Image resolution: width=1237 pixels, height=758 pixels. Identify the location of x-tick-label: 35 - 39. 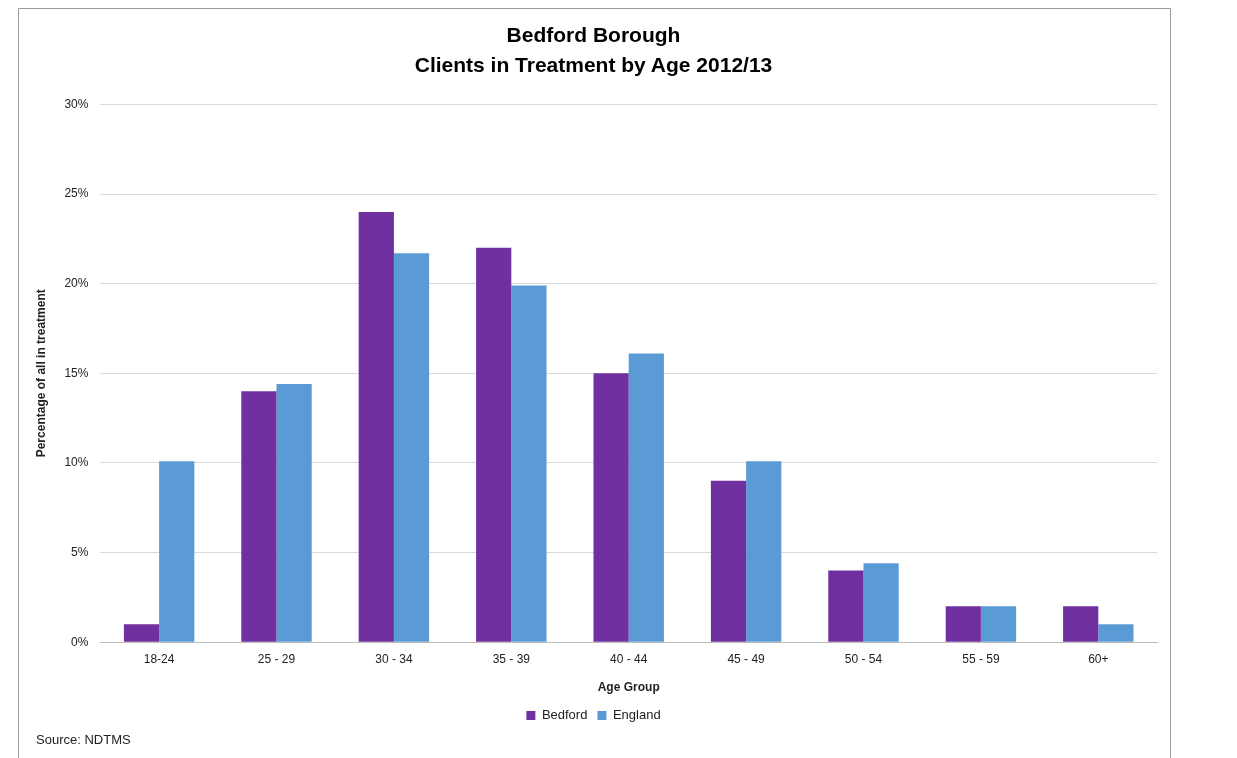
(511, 658).